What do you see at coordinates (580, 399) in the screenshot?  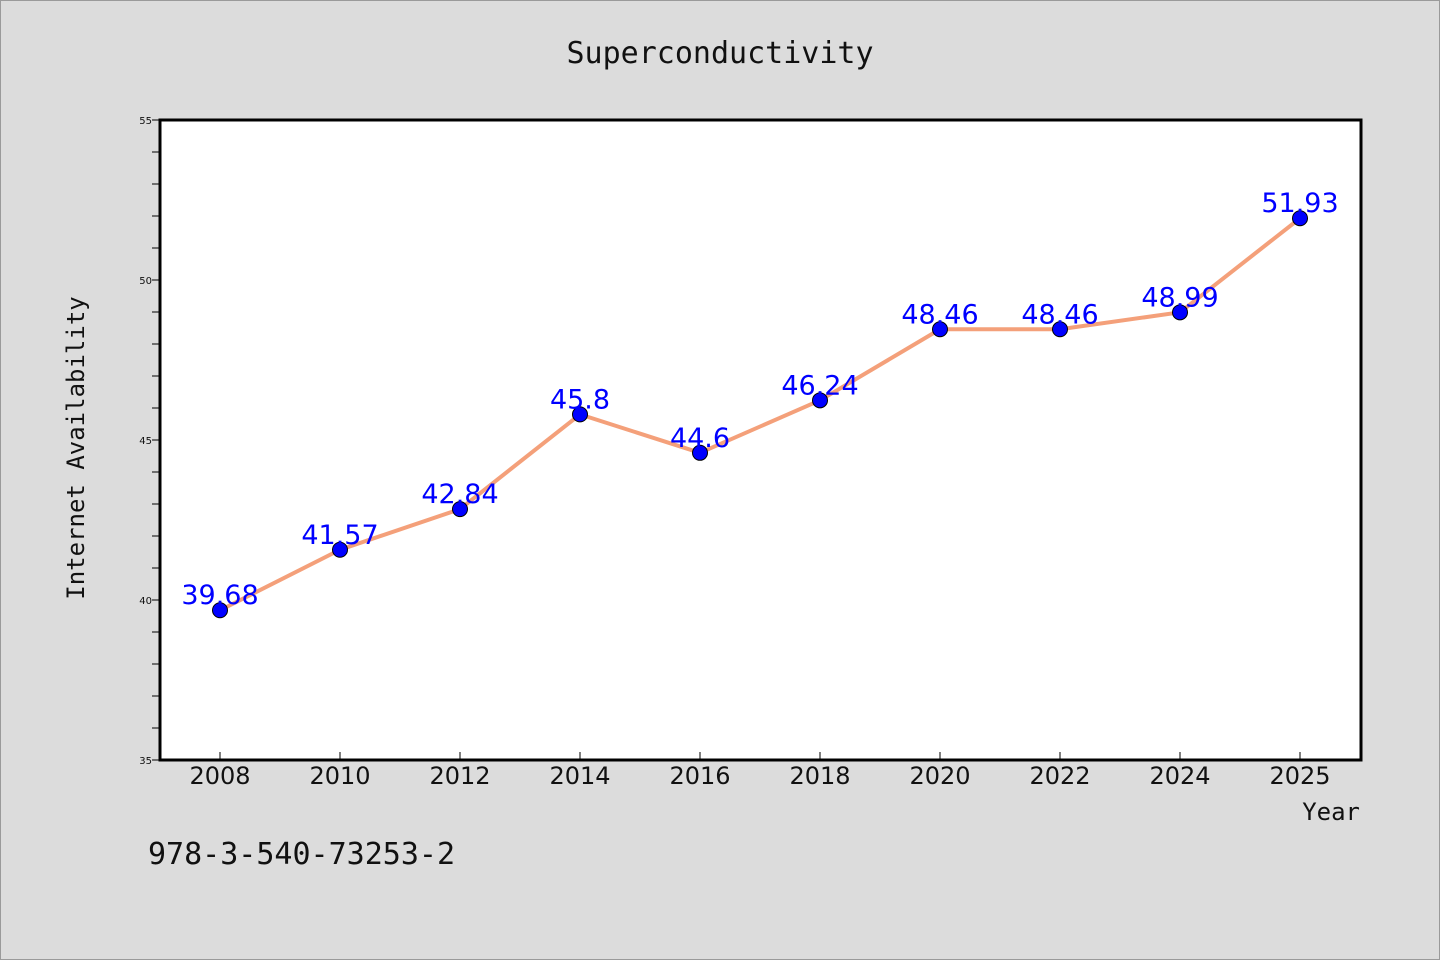 I see `data-label: 45.8` at bounding box center [580, 399].